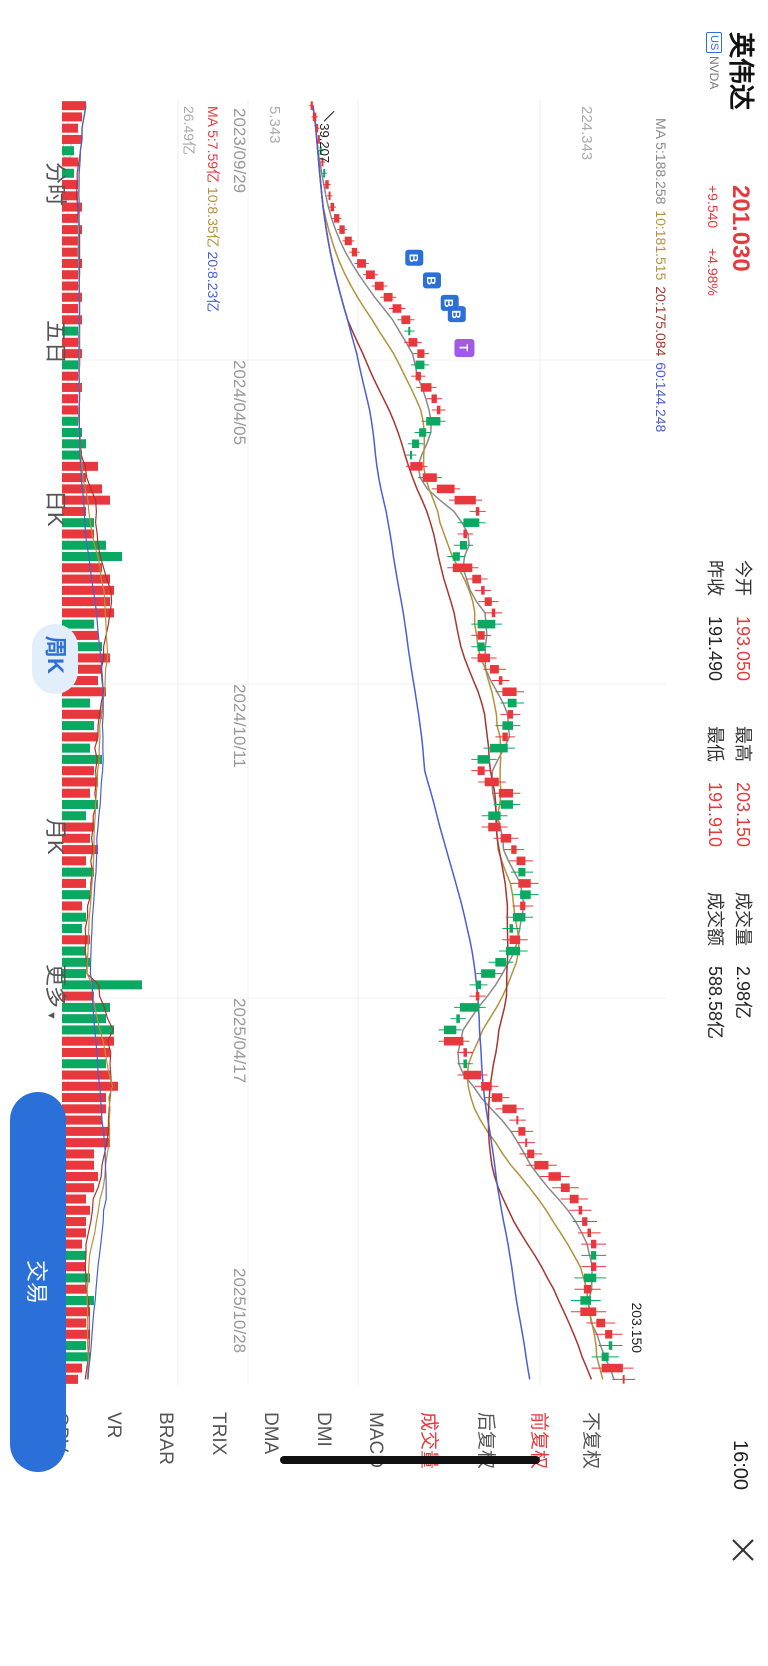 The image size is (768, 1666). I want to click on indicator-option: BRAR, so click(166, 1438).